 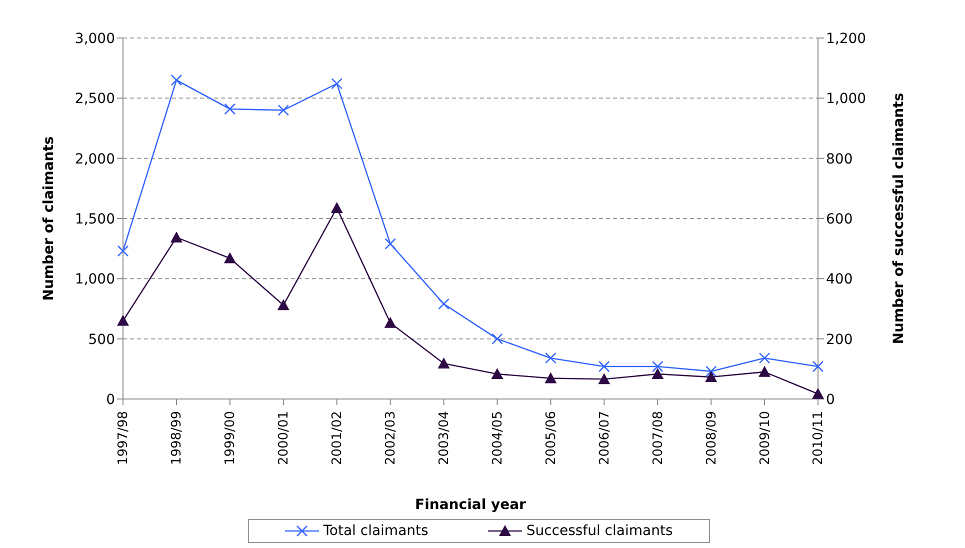 I want to click on y-tick-label: 2,500, so click(x=94, y=99).